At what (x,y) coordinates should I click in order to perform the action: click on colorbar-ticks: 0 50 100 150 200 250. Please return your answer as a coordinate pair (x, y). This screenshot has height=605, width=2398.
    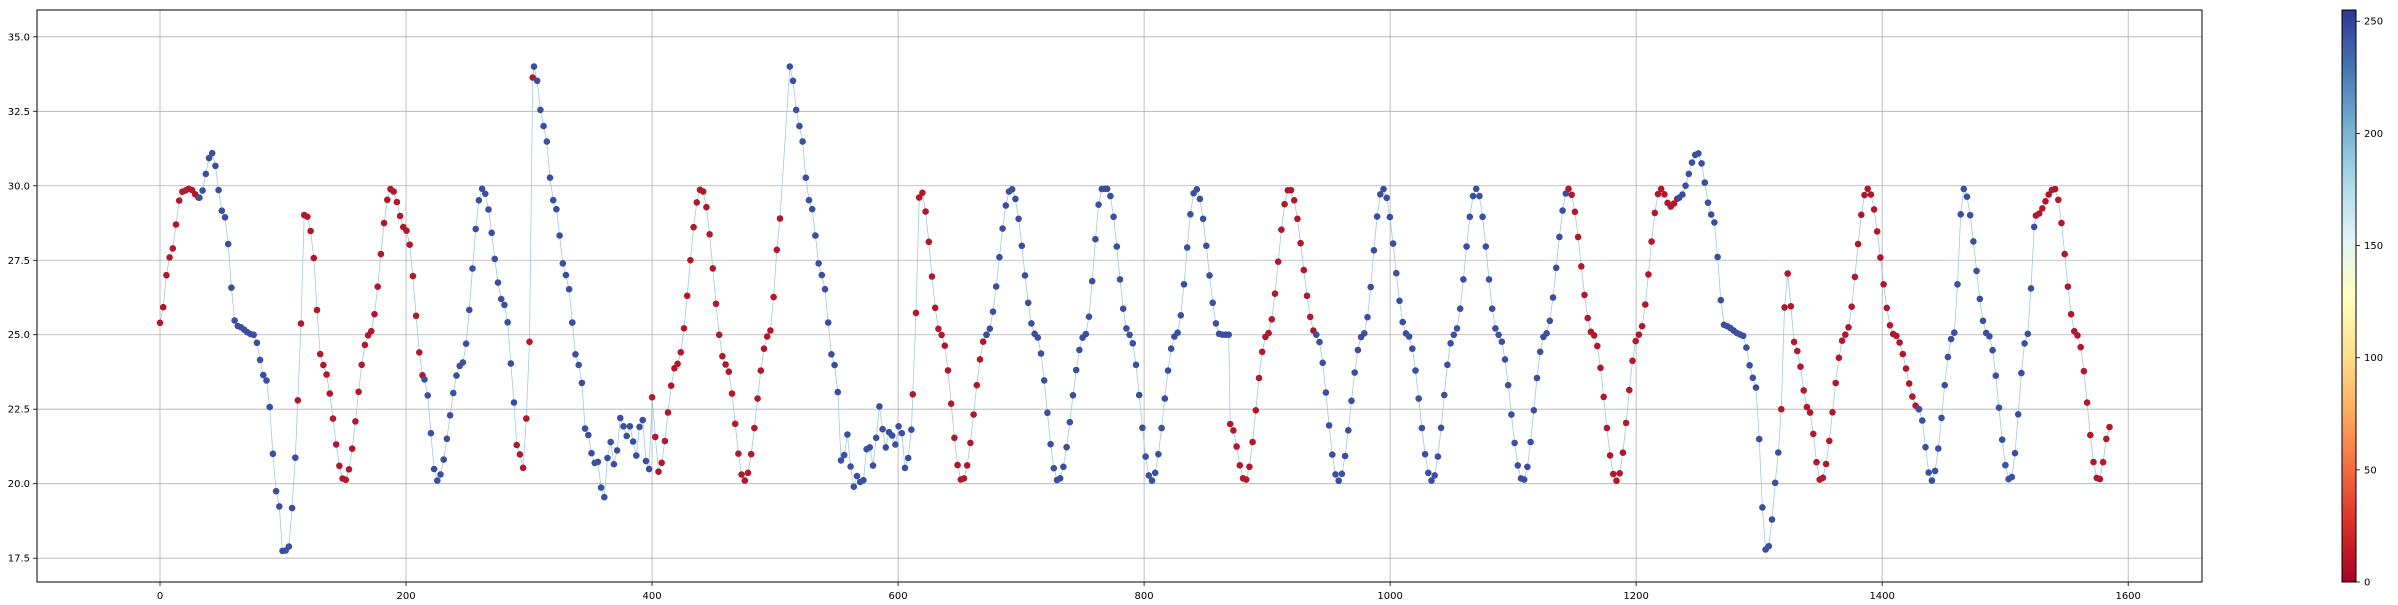
    Looking at the image, I should click on (2369, 303).